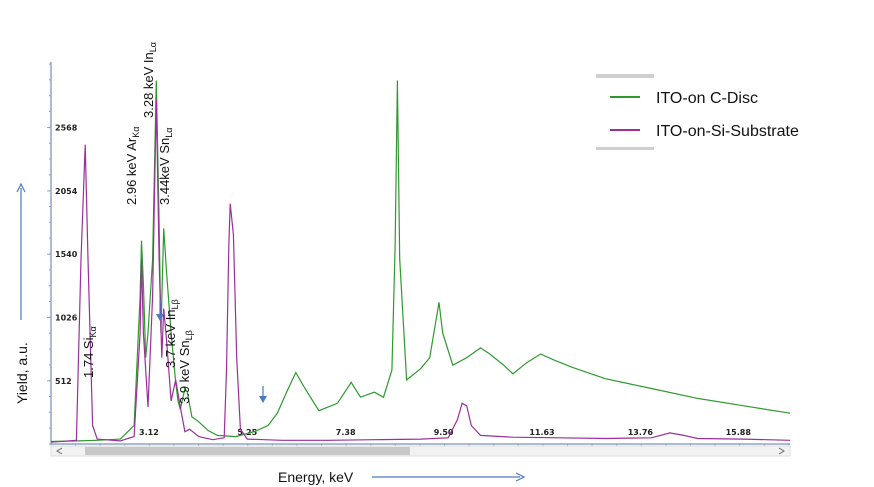 The width and height of the screenshot is (874, 487). I want to click on y-axis-arrow-head, so click(21, 187).